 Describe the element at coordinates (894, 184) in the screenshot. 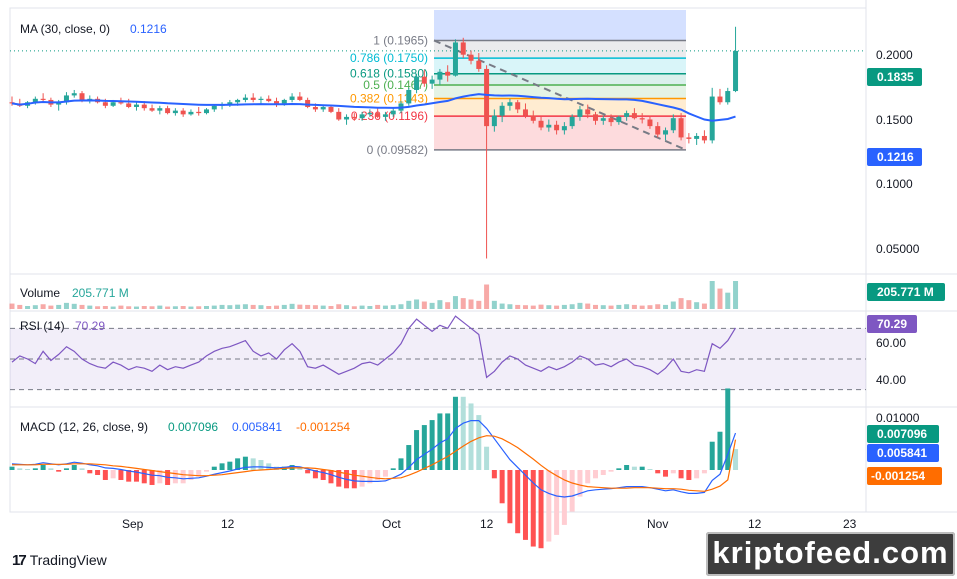

I see `y-tick-2: 0.1000` at that location.